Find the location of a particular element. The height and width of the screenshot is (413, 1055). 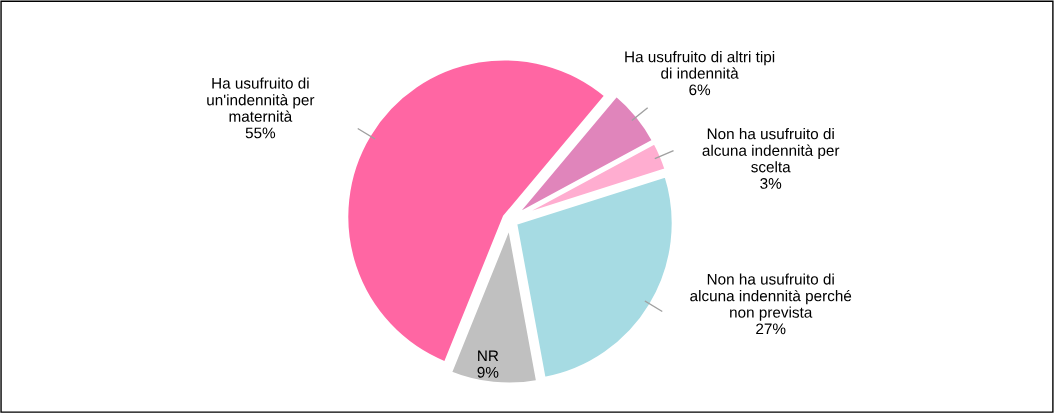

slice-label: Non ha usufruito di alcuna indennità per scelta is located at coordinates (771, 150).